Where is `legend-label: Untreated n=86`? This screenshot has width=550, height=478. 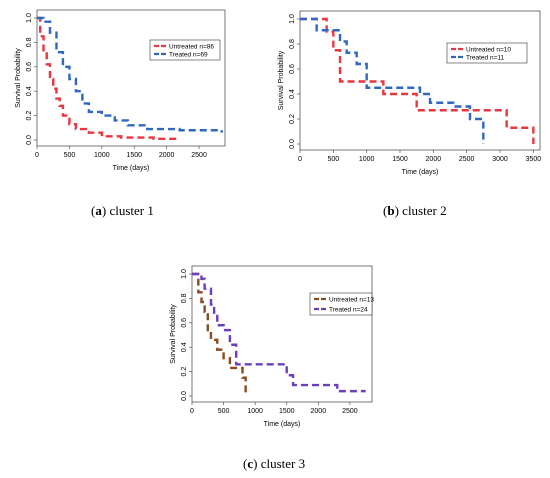 legend-label: Untreated n=86 is located at coordinates (191, 47).